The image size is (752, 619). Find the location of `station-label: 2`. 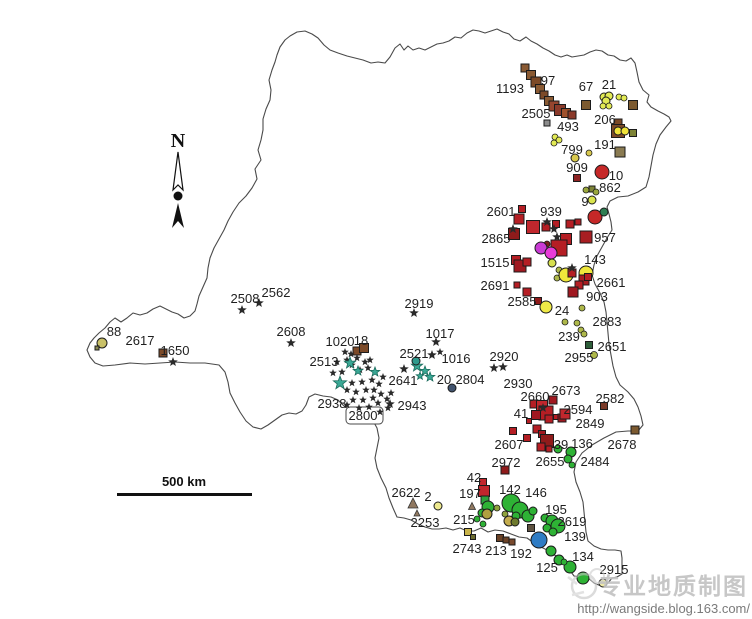

station-label: 2 is located at coordinates (427, 496).